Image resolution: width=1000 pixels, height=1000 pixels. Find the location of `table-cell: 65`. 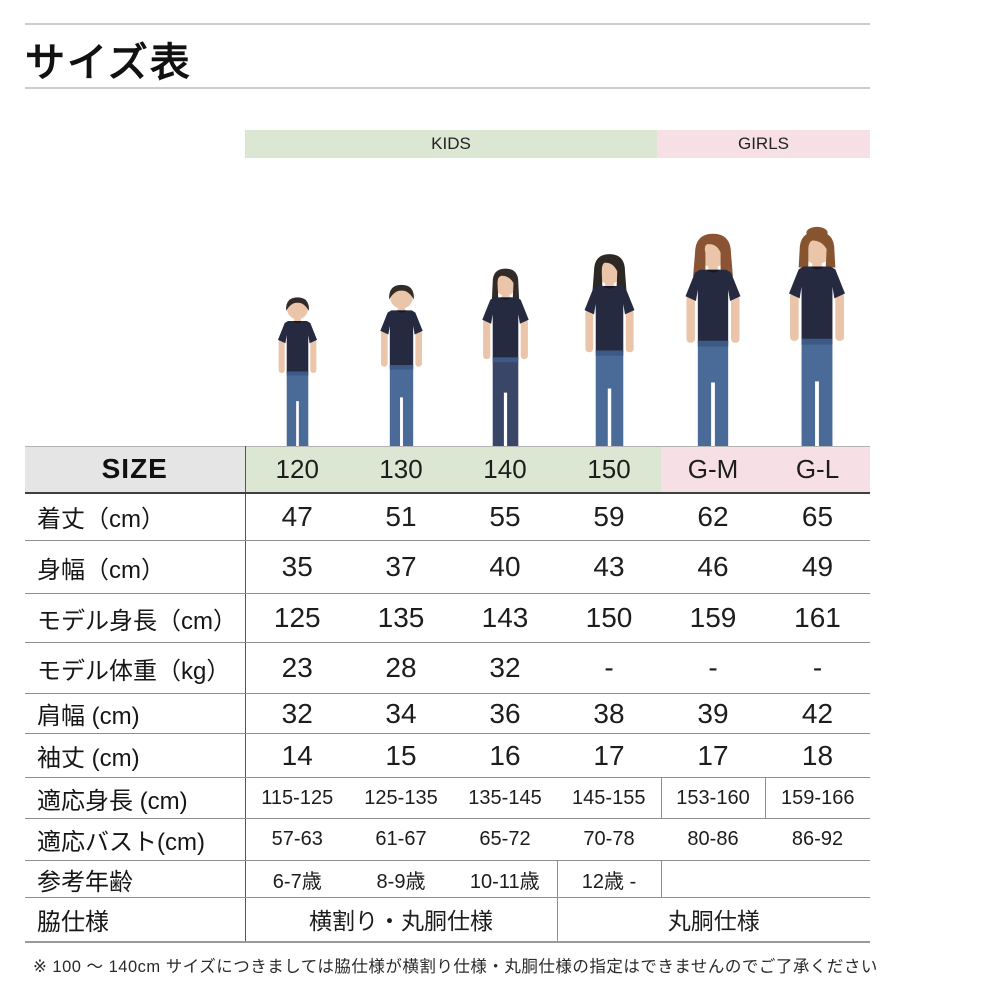

table-cell: 65 is located at coordinates (817, 516).